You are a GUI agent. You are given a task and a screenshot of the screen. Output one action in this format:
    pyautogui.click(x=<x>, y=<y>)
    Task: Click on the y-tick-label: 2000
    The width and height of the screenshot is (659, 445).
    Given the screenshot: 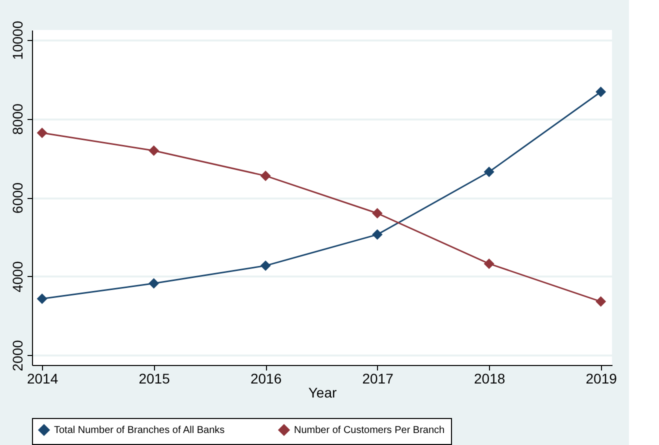 What is the action you would take?
    pyautogui.click(x=18, y=356)
    